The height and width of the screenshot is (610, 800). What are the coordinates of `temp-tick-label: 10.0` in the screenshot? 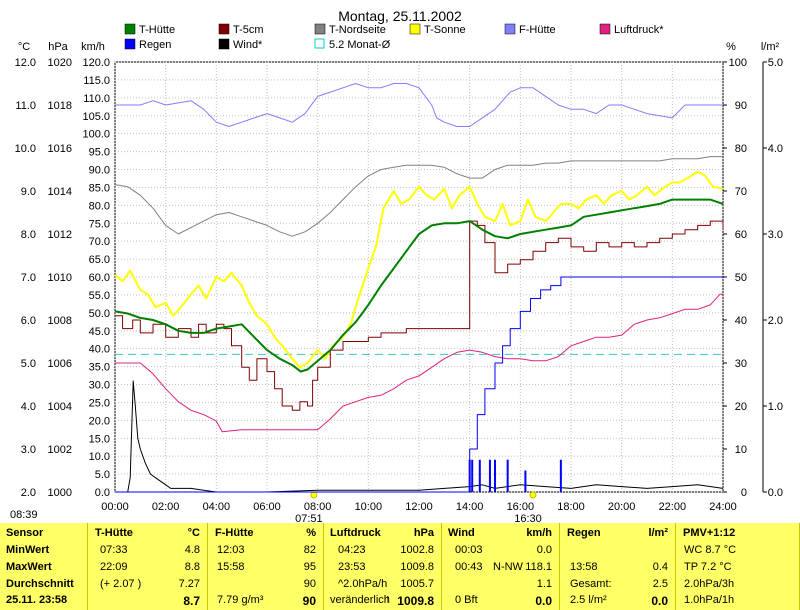 It's located at (25, 149).